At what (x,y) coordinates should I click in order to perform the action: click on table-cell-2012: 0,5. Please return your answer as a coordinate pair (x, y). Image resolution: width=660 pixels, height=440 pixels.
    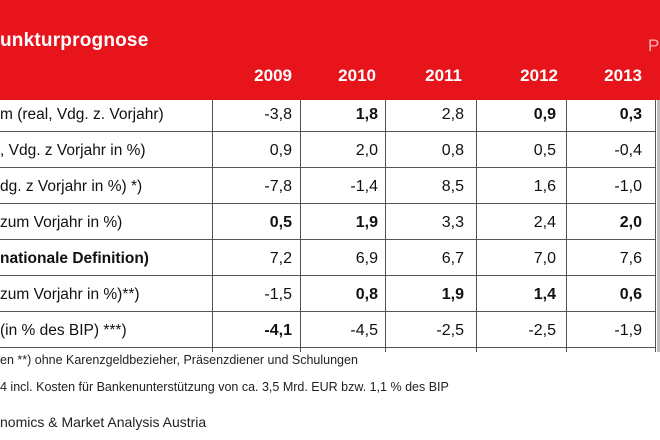
    Looking at the image, I should click on (544, 150).